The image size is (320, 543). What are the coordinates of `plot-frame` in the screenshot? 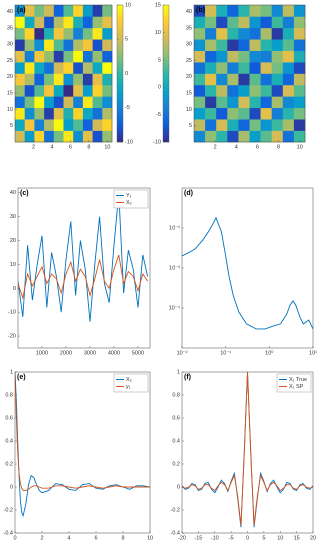 It's located at (63, 73).